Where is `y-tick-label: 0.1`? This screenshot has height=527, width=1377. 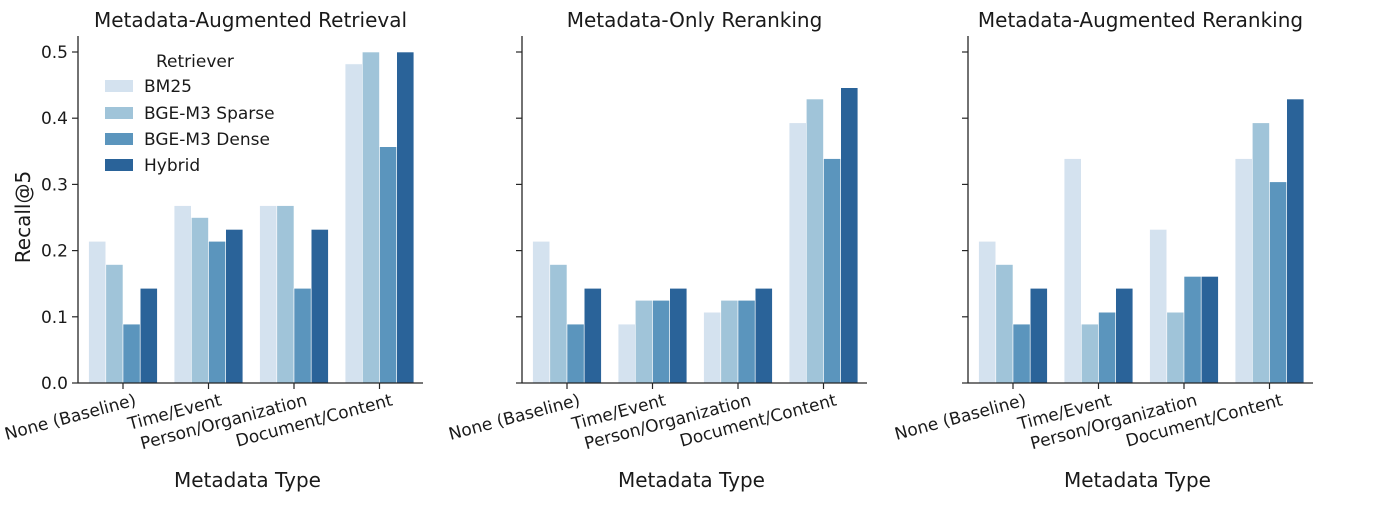 y-tick-label: 0.1 is located at coordinates (54, 318).